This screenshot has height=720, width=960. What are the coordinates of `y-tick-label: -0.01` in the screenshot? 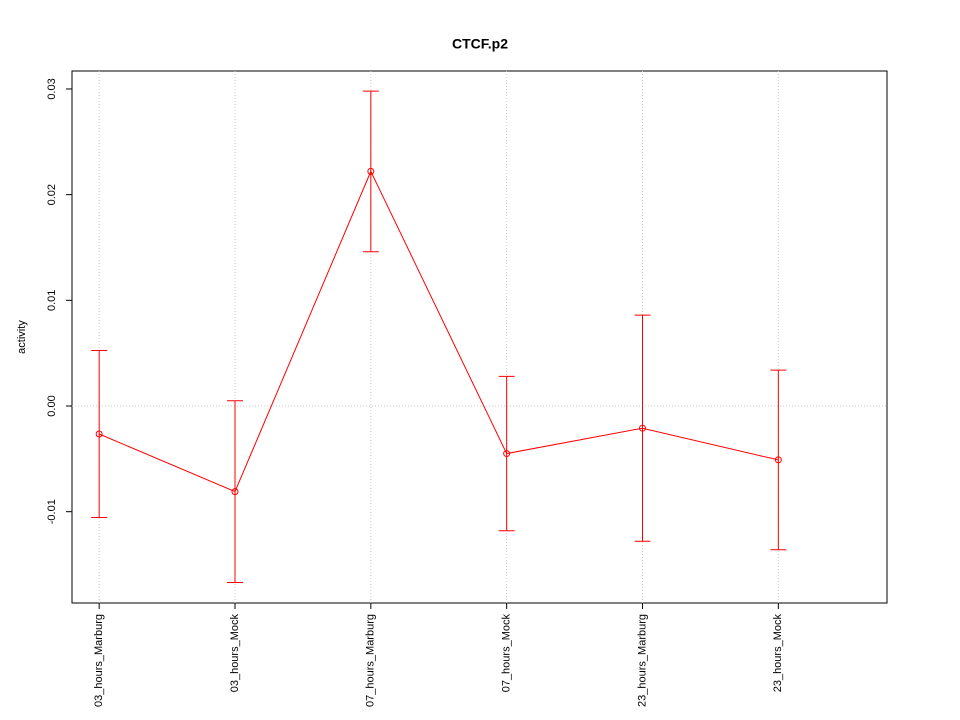 It's located at (52, 511).